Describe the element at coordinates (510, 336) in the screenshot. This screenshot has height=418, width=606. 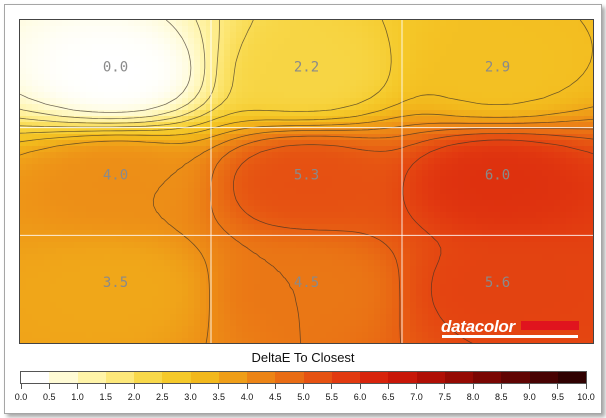
I see `brand-logo-underline` at that location.